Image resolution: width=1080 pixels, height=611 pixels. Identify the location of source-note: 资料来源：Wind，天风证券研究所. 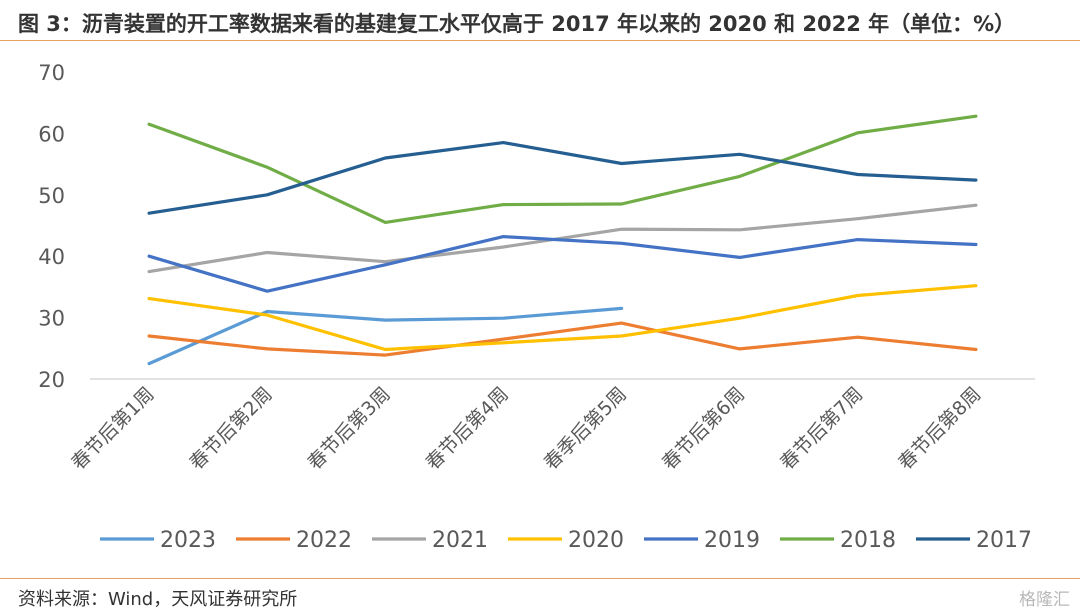
(158, 599).